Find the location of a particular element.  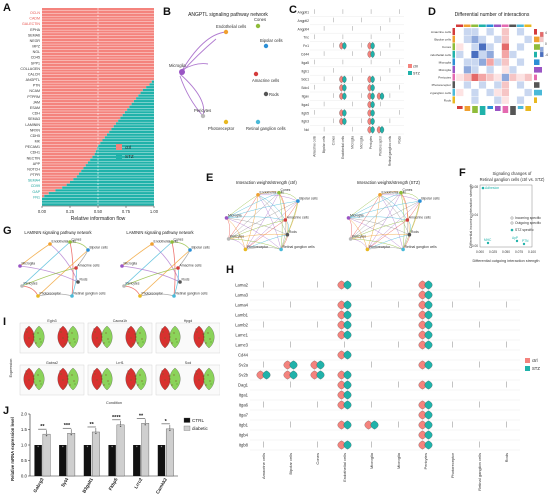

flow-category-label: APP is located at coordinates (37, 164).